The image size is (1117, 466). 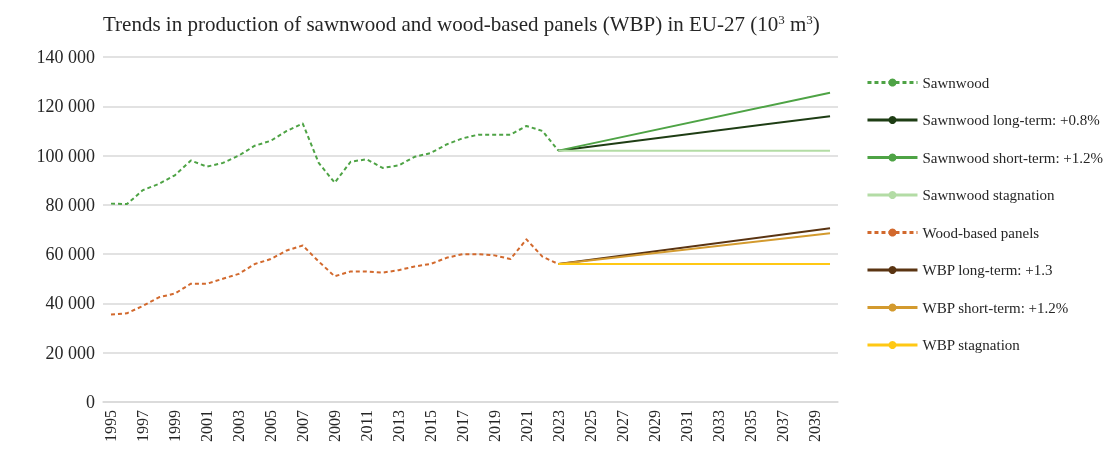 What do you see at coordinates (70, 352) in the screenshot?
I see `y-tick-label: 20 000` at bounding box center [70, 352].